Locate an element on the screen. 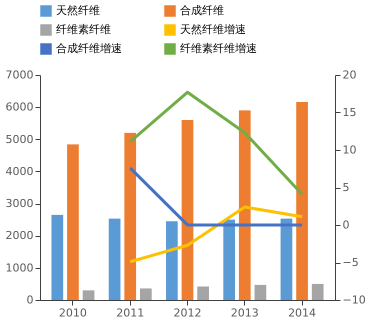  legend-label: 纤维素纤维 is located at coordinates (83, 29).